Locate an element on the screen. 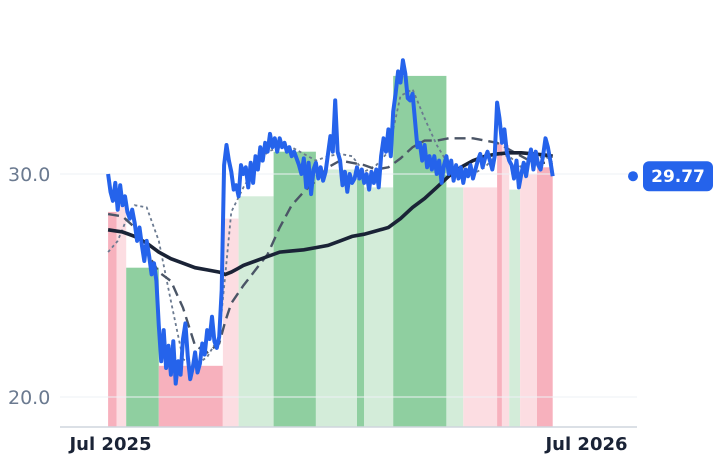 This screenshot has height=464, width=718. y-tick-label-30: 30.0 is located at coordinates (29, 175).